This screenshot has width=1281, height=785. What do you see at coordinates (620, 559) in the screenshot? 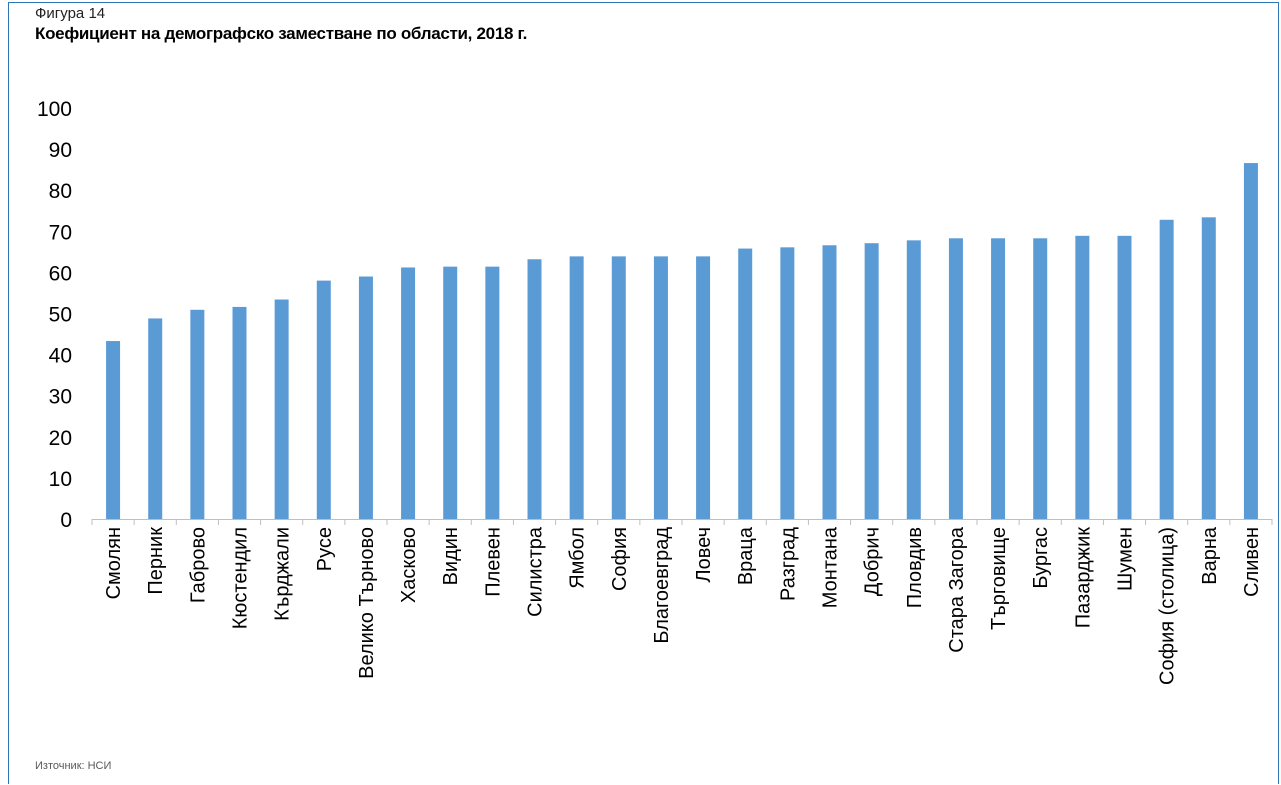
I see `x-tick-label: София` at bounding box center [620, 559].